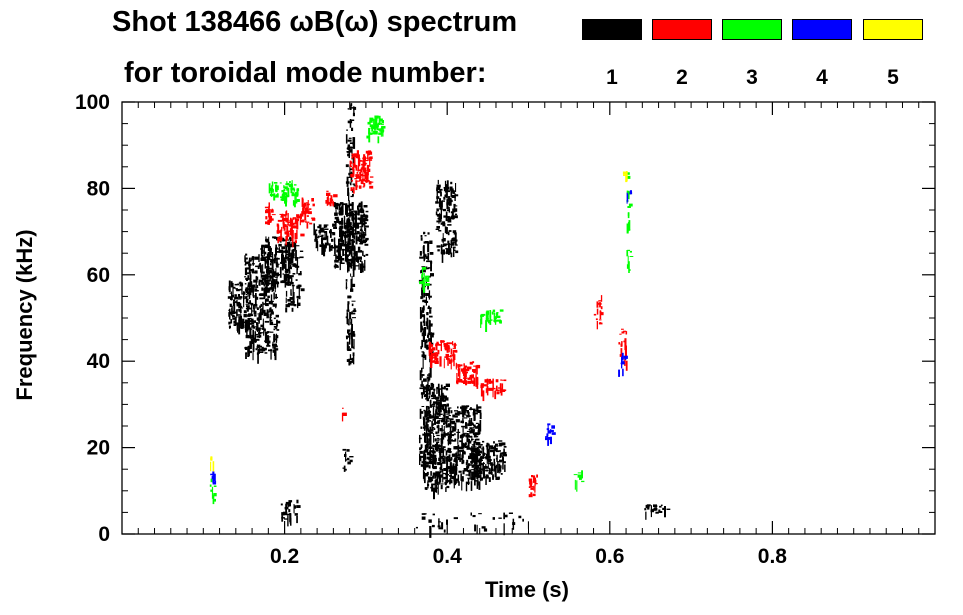 Image resolution: width=963 pixels, height=615 pixels. I want to click on x-tick-label: 0.8, so click(773, 556).